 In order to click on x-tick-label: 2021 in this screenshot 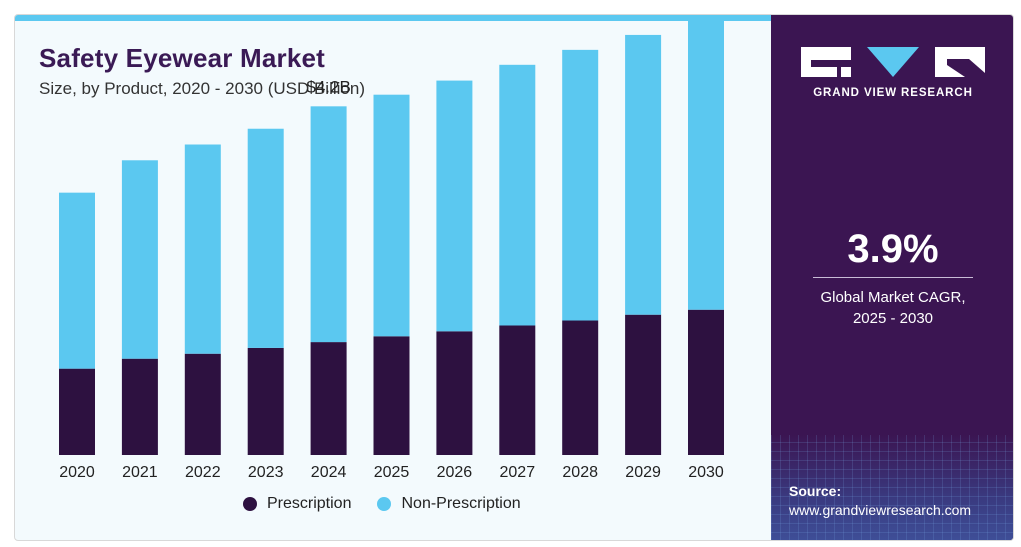, I will do `click(140, 472)`.